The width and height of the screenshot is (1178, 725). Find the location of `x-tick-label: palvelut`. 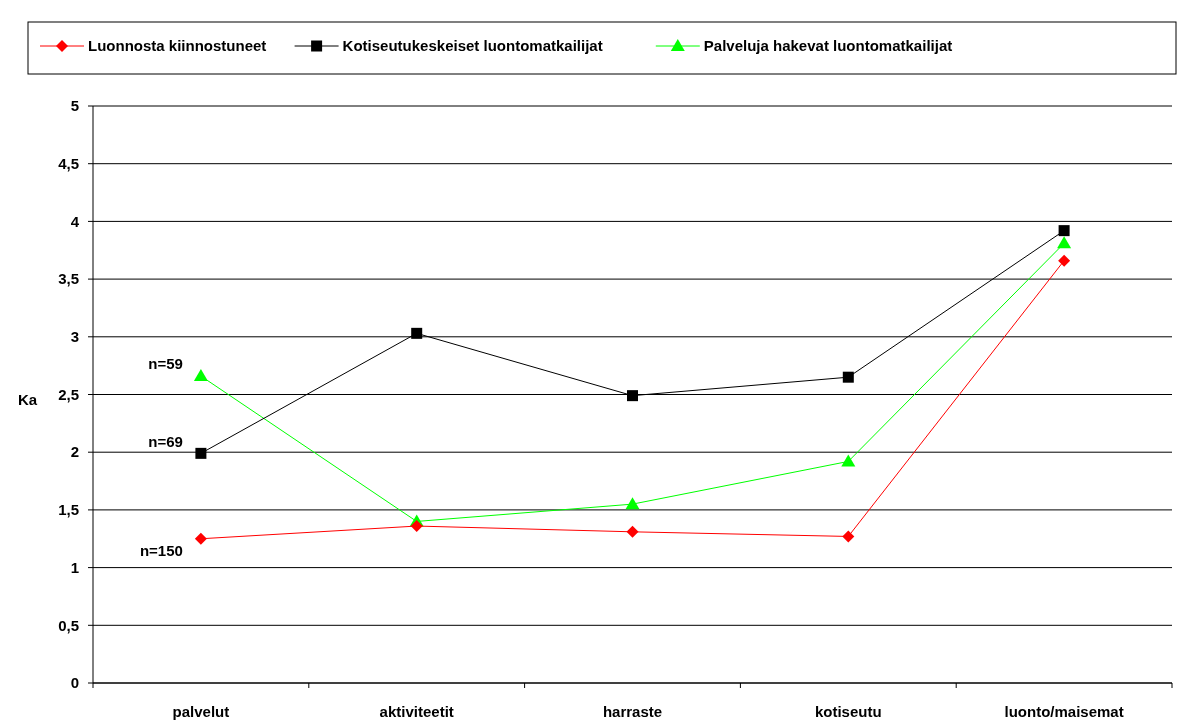

x-tick-label: palvelut is located at coordinates (201, 711).